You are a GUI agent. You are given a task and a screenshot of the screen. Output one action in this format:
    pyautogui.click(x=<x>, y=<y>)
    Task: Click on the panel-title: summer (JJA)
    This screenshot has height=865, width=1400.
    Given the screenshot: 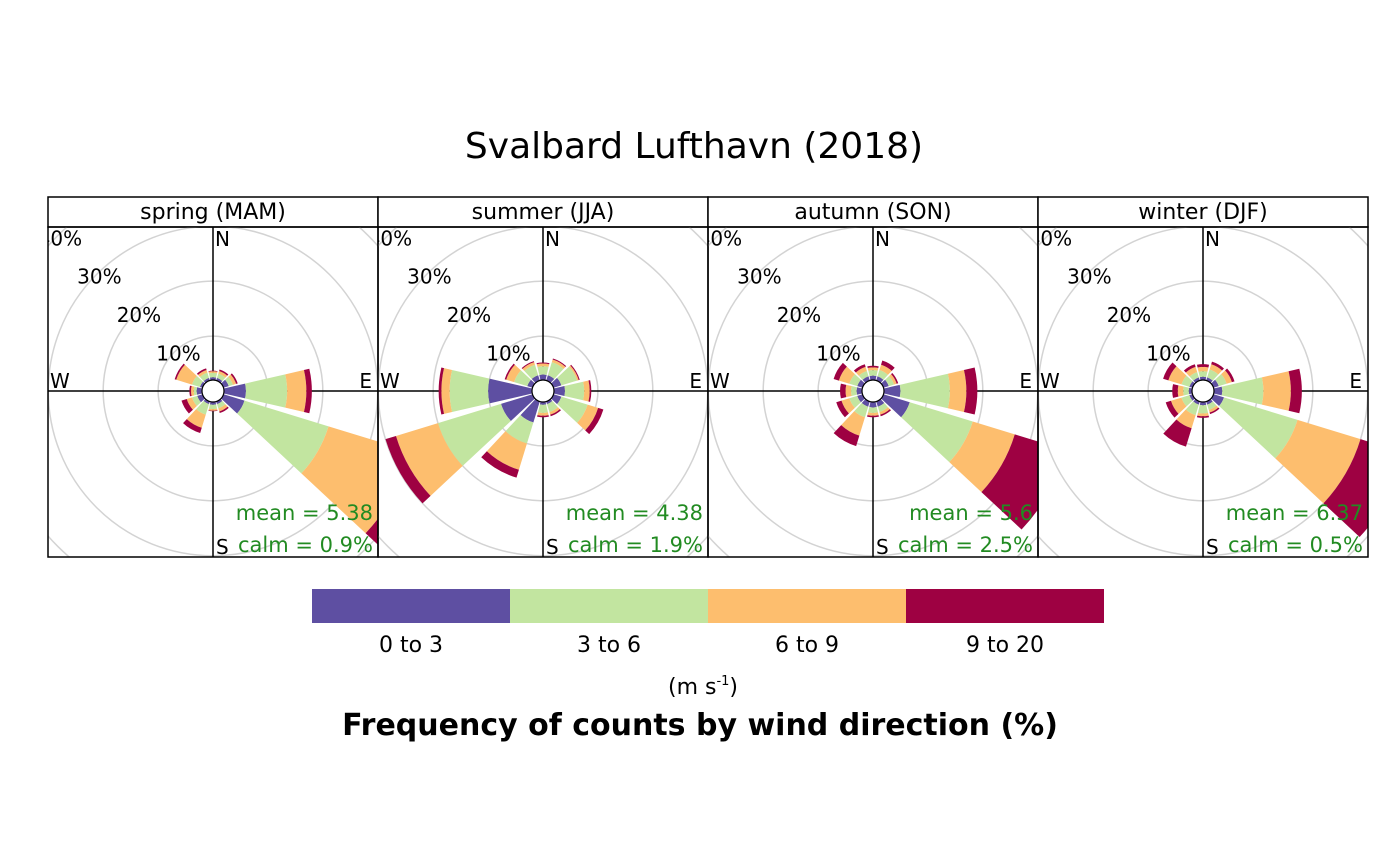 What is the action you would take?
    pyautogui.click(x=543, y=212)
    